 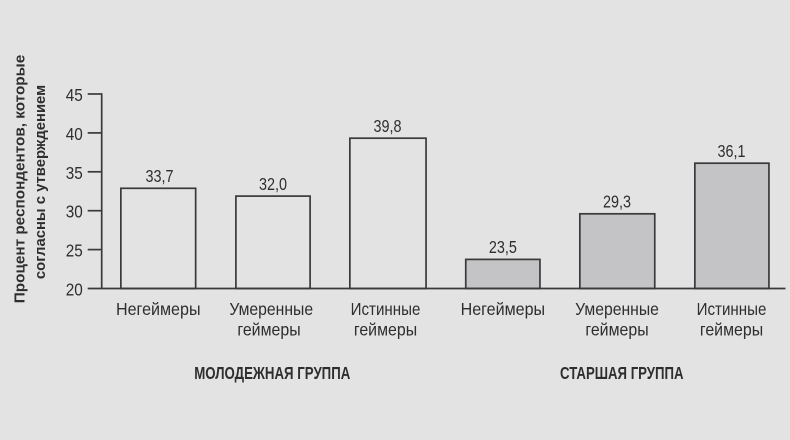 What do you see at coordinates (503, 248) in the screenshot?
I see `svg-text: 23,5` at bounding box center [503, 248].